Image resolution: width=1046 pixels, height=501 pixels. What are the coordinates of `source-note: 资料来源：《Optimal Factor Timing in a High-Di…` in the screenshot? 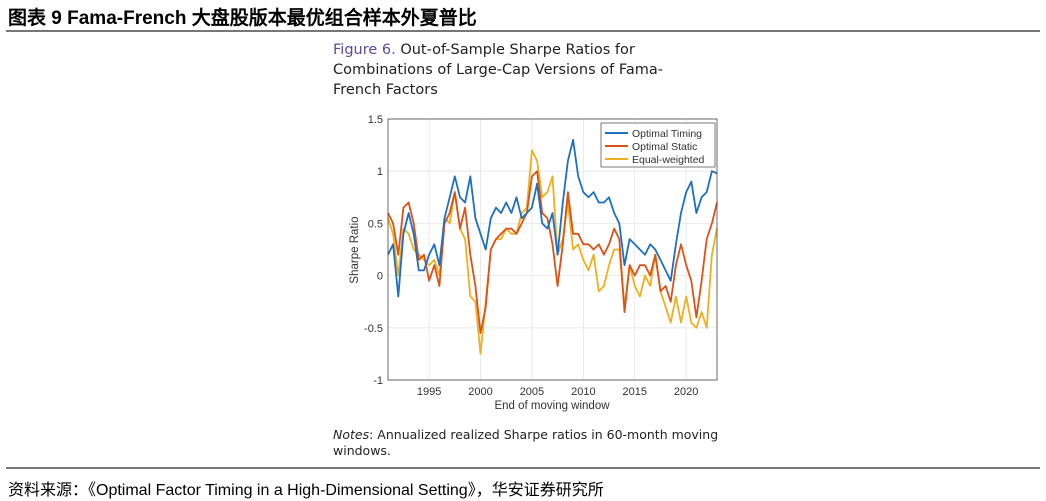 It's located at (306, 490).